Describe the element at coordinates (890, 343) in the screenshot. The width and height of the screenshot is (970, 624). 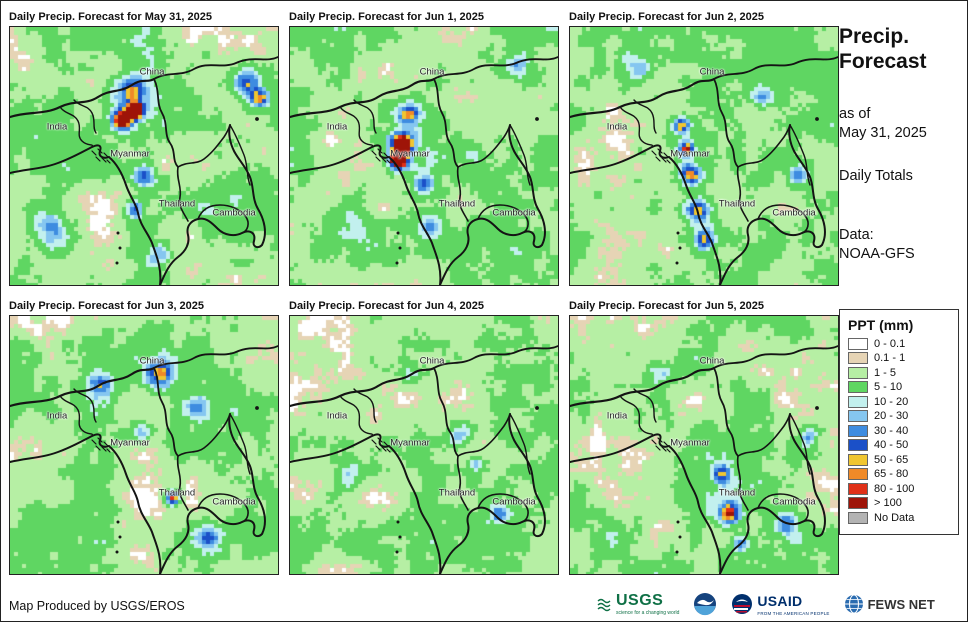
I see `legend-label: 0 - 0.1` at that location.